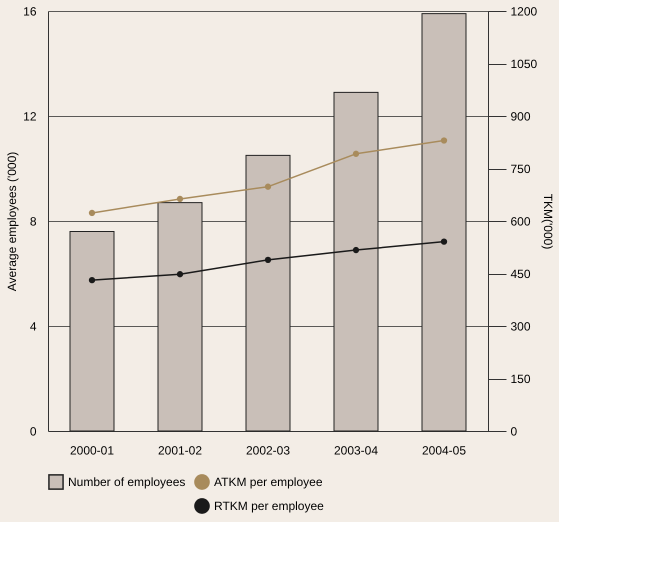 This screenshot has width=667, height=578. I want to click on y-axis-title: Average employees ('000), so click(12, 222).